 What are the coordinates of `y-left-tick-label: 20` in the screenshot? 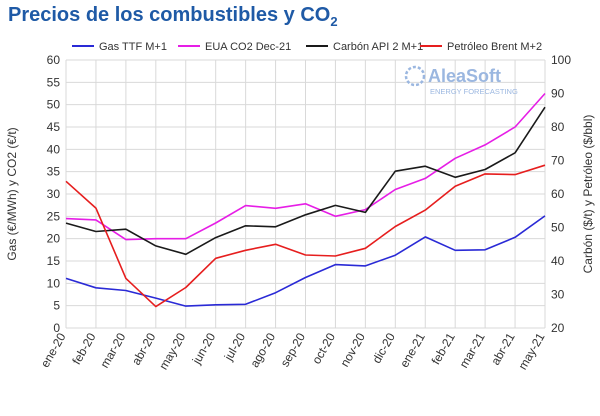 It's located at (54, 239).